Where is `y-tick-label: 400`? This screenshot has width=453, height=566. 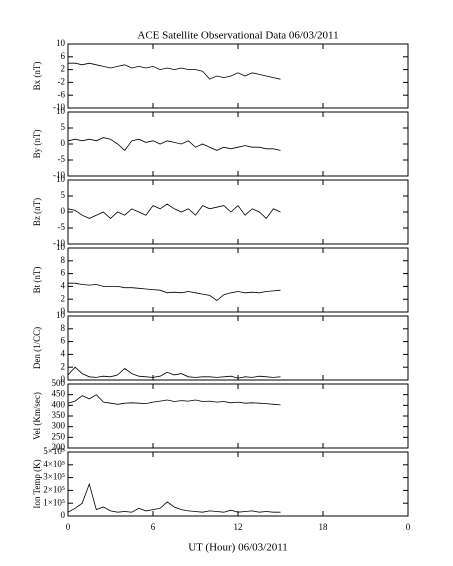 y-tick-label: 400 is located at coordinates (59, 404).